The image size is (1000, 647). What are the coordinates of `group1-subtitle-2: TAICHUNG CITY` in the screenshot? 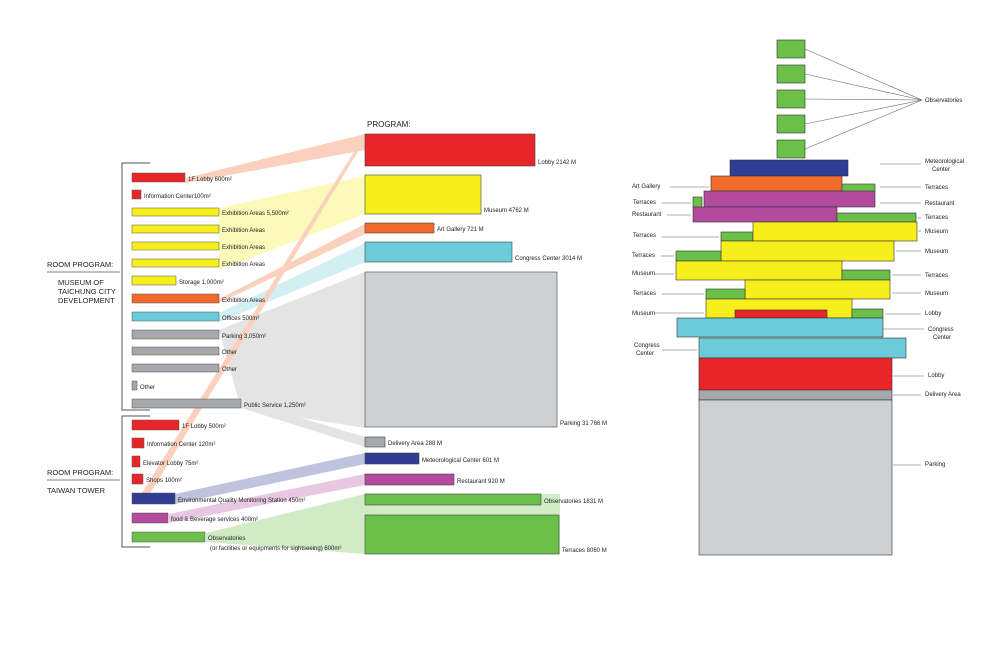 It's located at (87, 291).